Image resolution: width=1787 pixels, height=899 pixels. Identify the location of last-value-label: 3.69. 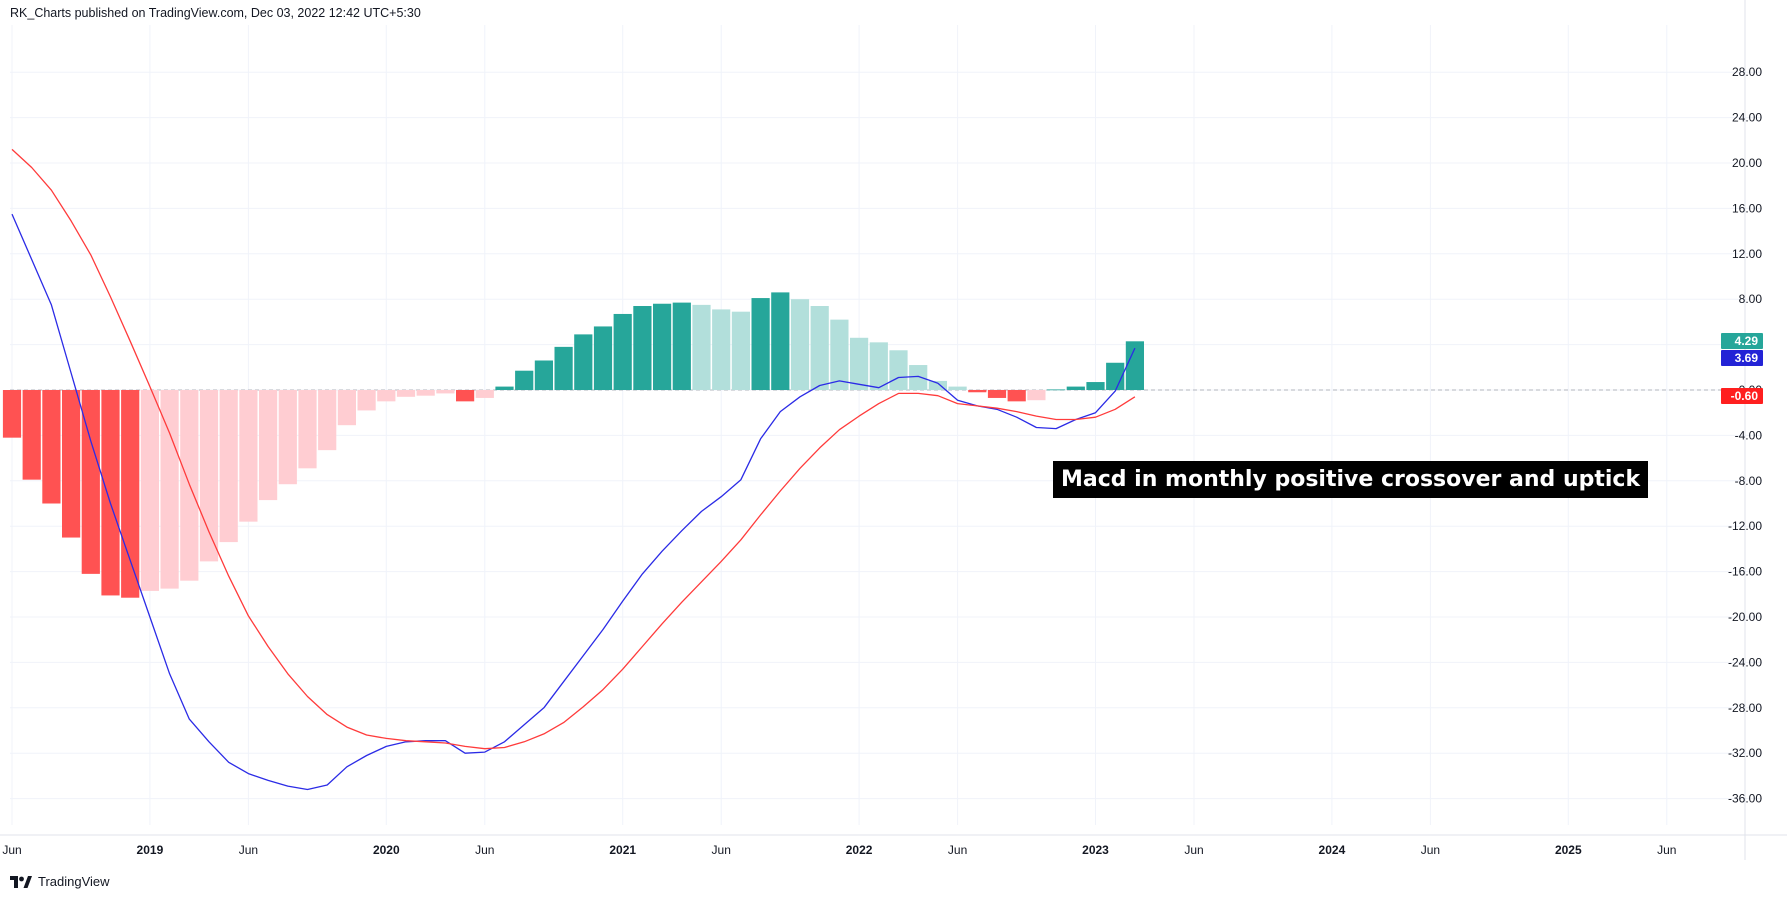
(1747, 358).